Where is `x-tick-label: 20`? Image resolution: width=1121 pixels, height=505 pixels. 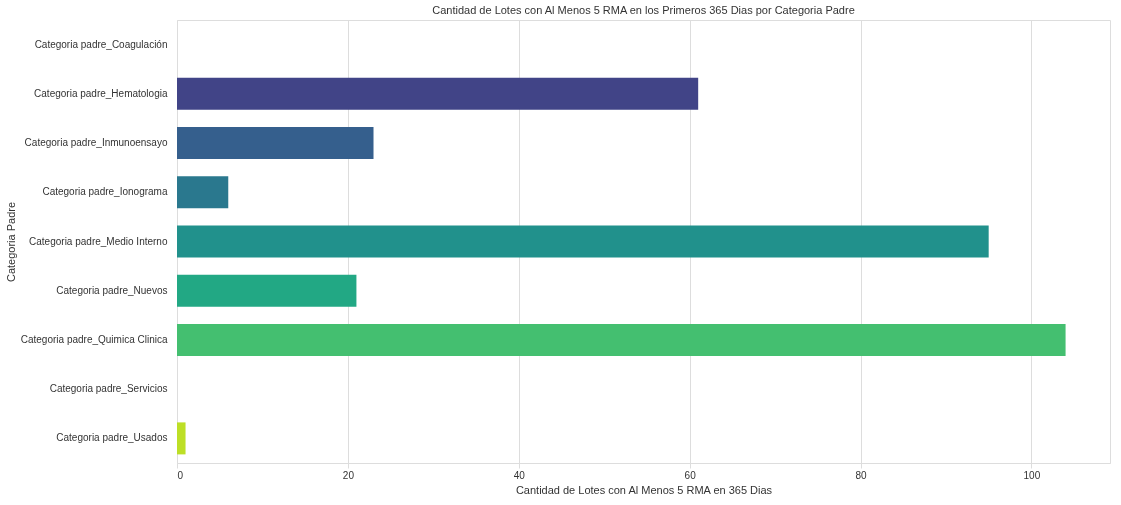 x-tick-label: 20 is located at coordinates (348, 475).